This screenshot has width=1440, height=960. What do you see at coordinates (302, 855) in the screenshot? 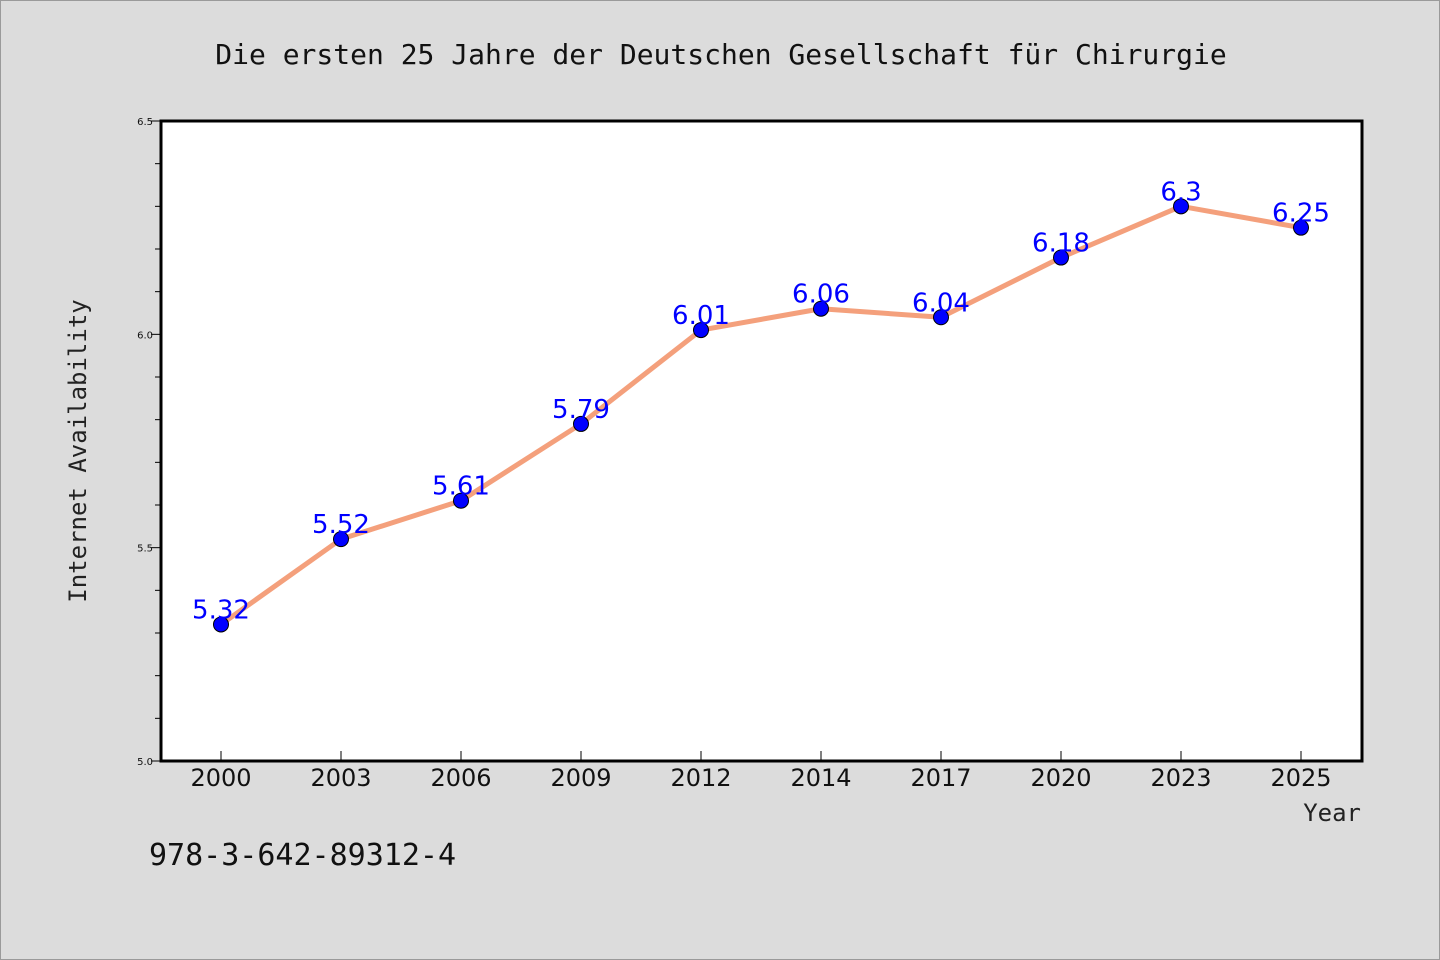
I see `isbn-text: 978-3-642-89312-4` at bounding box center [302, 855].